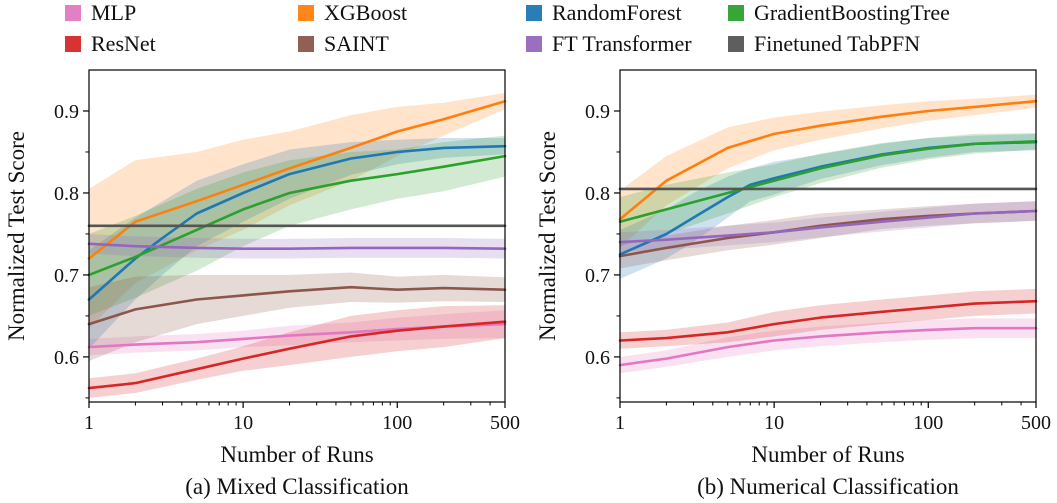 Image resolution: width=1057 pixels, height=503 pixels. What do you see at coordinates (622, 43) in the screenshot?
I see `legend-label: FT Transformer` at bounding box center [622, 43].